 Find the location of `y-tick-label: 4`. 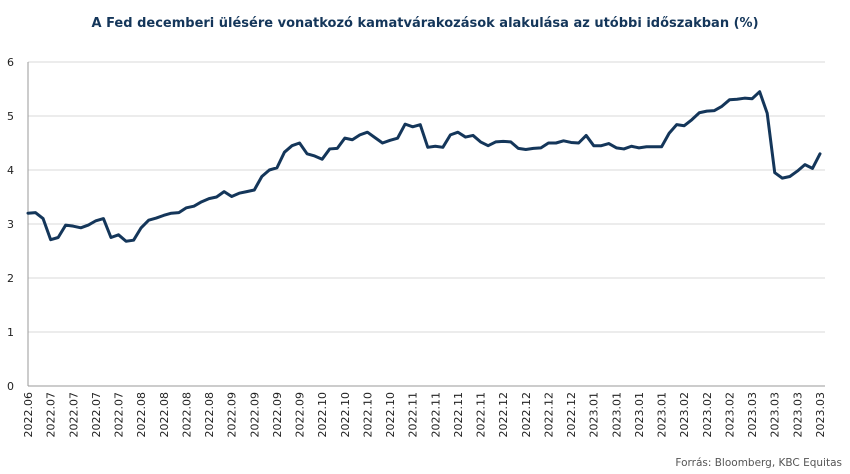

y-tick-label: 4 is located at coordinates (10, 170).